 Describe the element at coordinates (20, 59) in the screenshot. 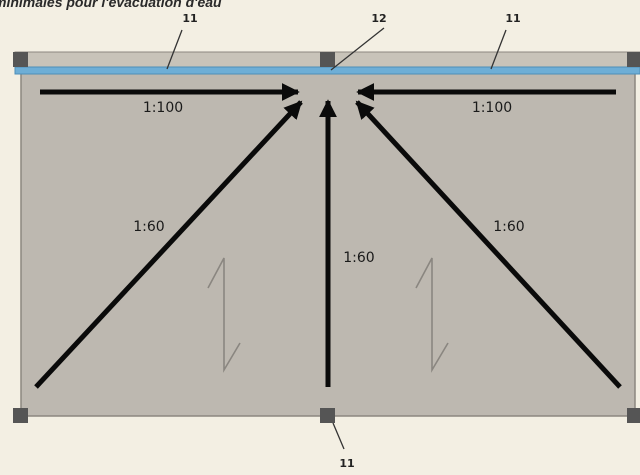

I see `corner-post-top-left` at that location.